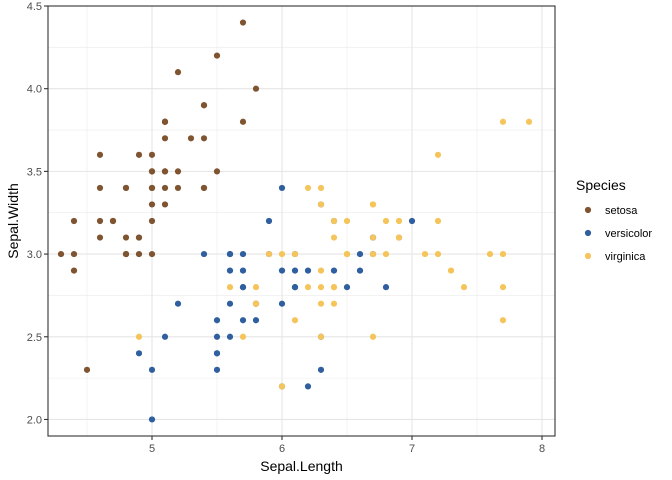 Image resolution: width=672 pixels, height=480 pixels. What do you see at coordinates (625, 257) in the screenshot?
I see `legend-label-virginica: virginica` at bounding box center [625, 257].